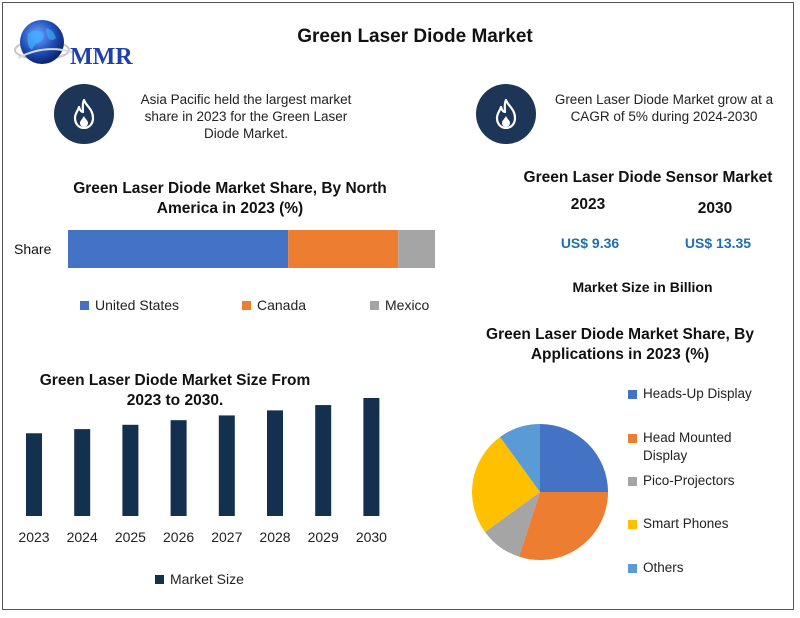 The image size is (800, 618). Describe the element at coordinates (246, 305) in the screenshot. I see `legend-swatch-canada` at that location.